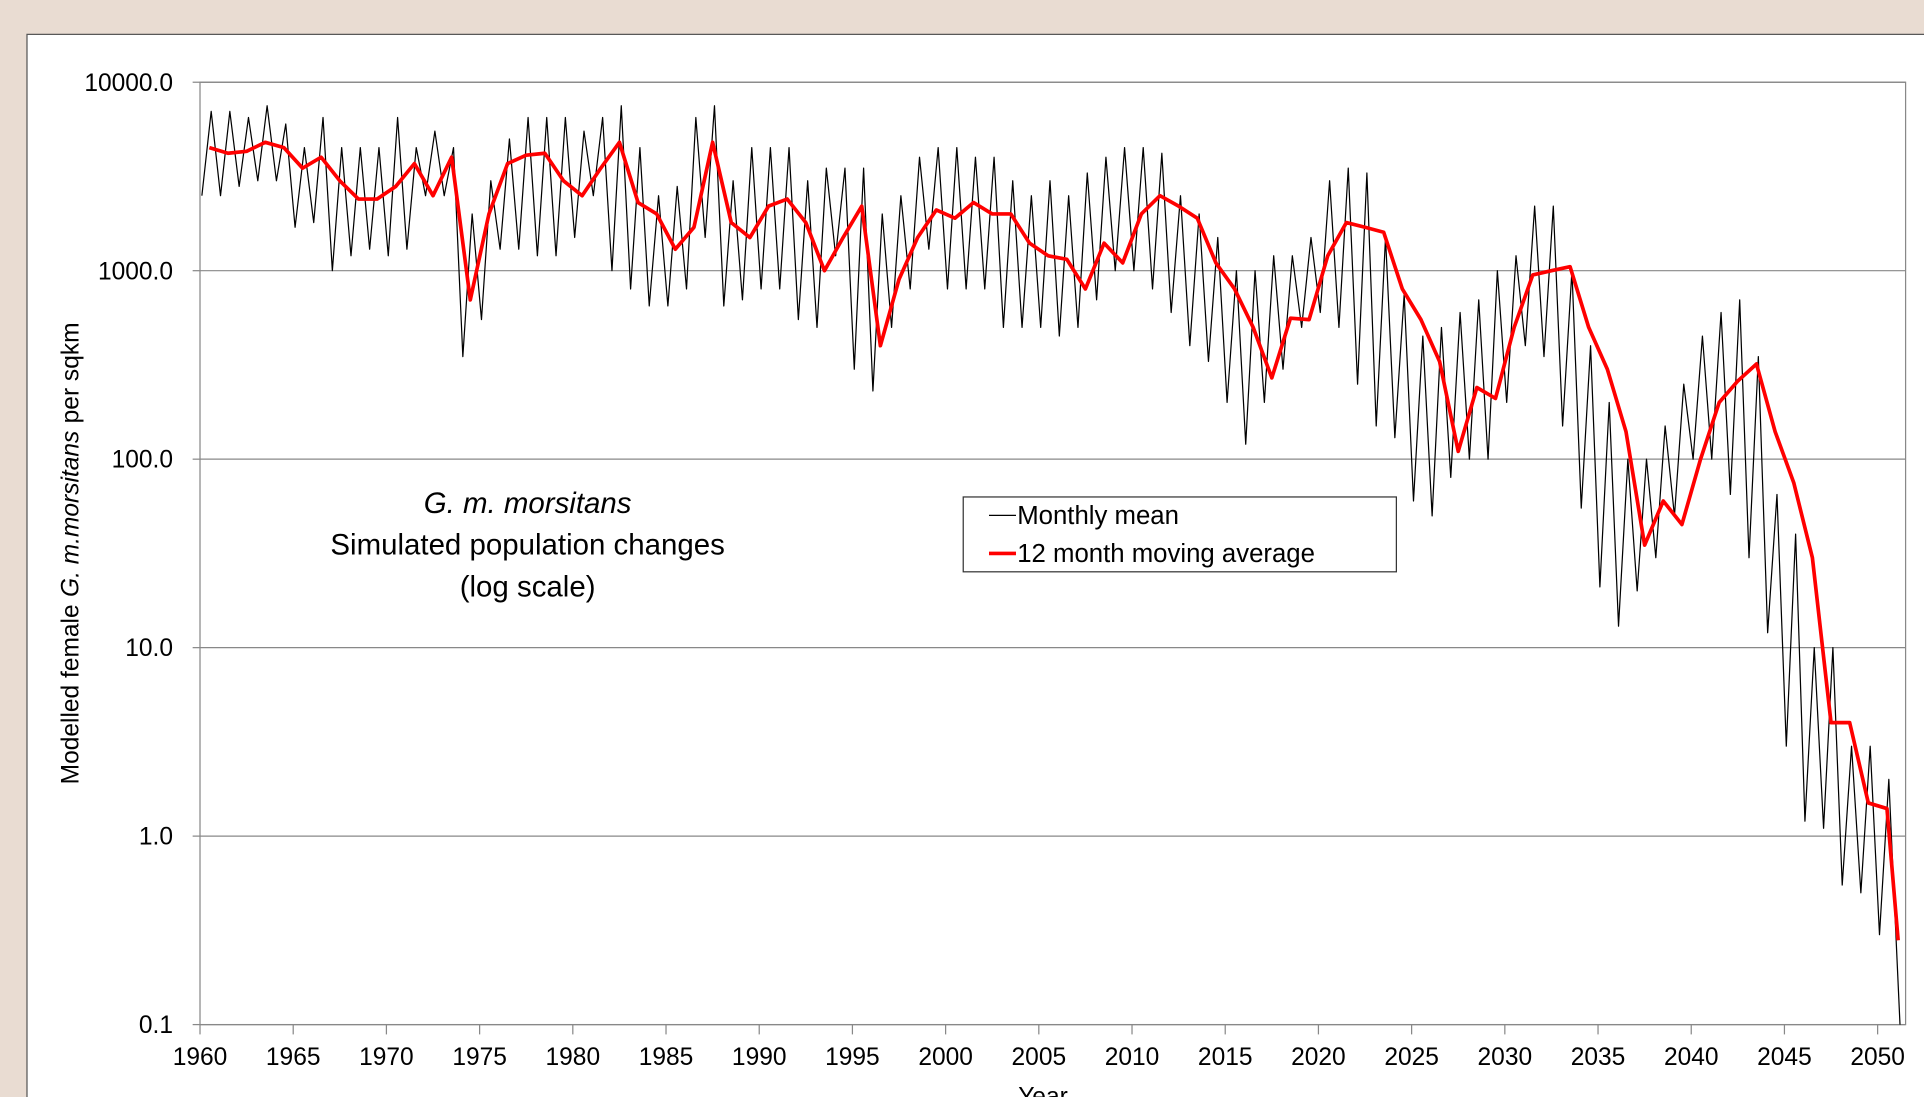 This screenshot has height=1102, width=1924. Describe the element at coordinates (1691, 1057) in the screenshot. I see `x-tick-label: 2040` at that location.